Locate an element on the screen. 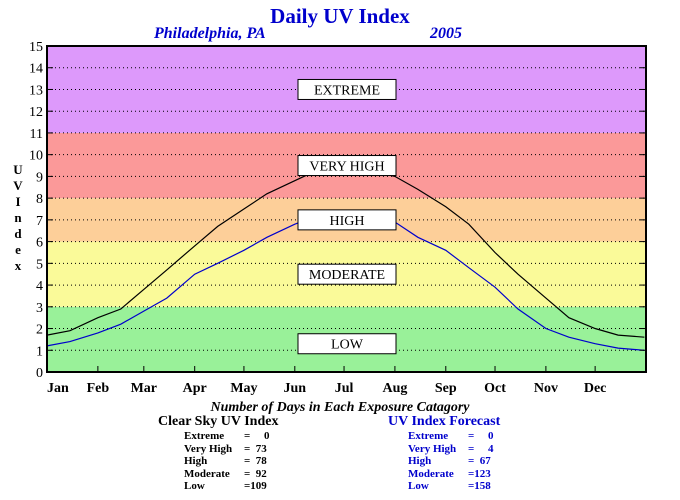 This screenshot has height=500, width=680. stat-value: =109 is located at coordinates (255, 486).